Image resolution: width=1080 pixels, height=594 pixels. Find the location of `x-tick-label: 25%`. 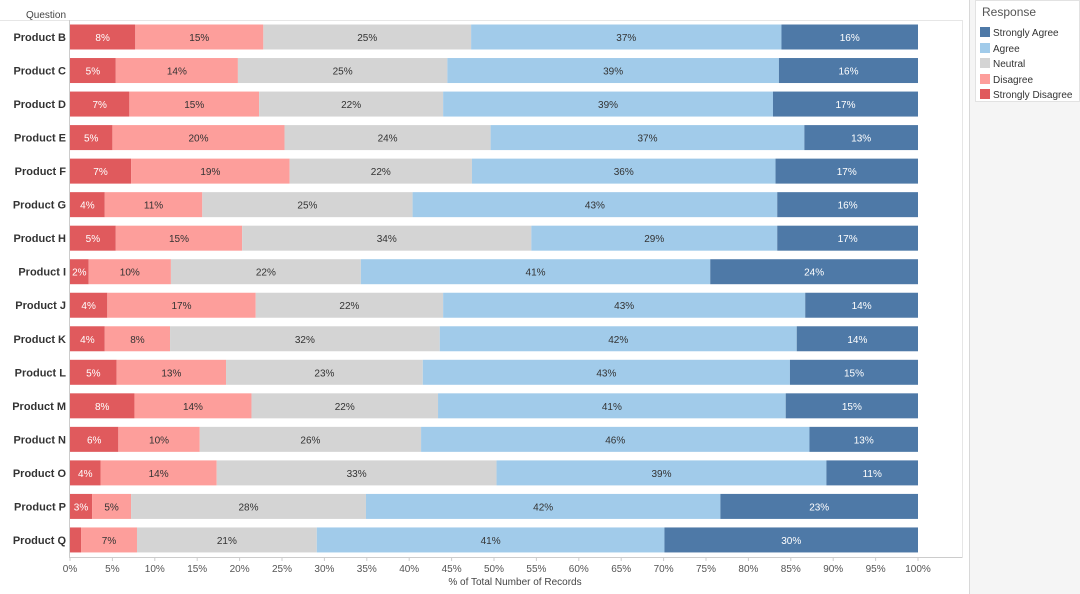

x-tick-label: 25% is located at coordinates (282, 569).